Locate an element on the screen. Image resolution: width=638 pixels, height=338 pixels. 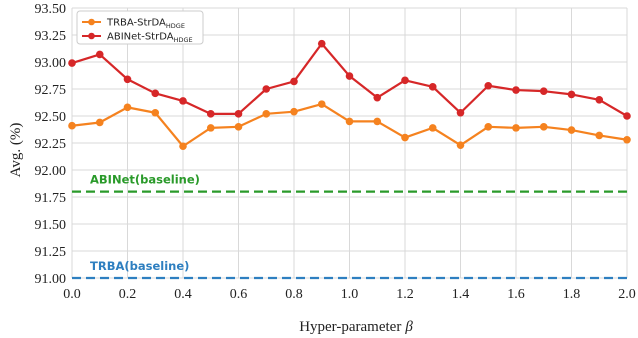
x-tick-label: 0.2 is located at coordinates (128, 294).